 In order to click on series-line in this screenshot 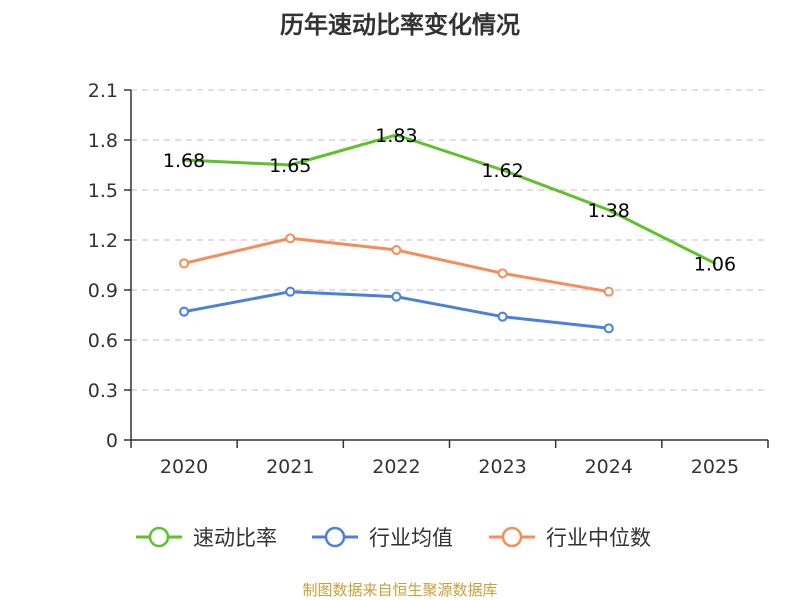, I will do `click(449, 199)`.